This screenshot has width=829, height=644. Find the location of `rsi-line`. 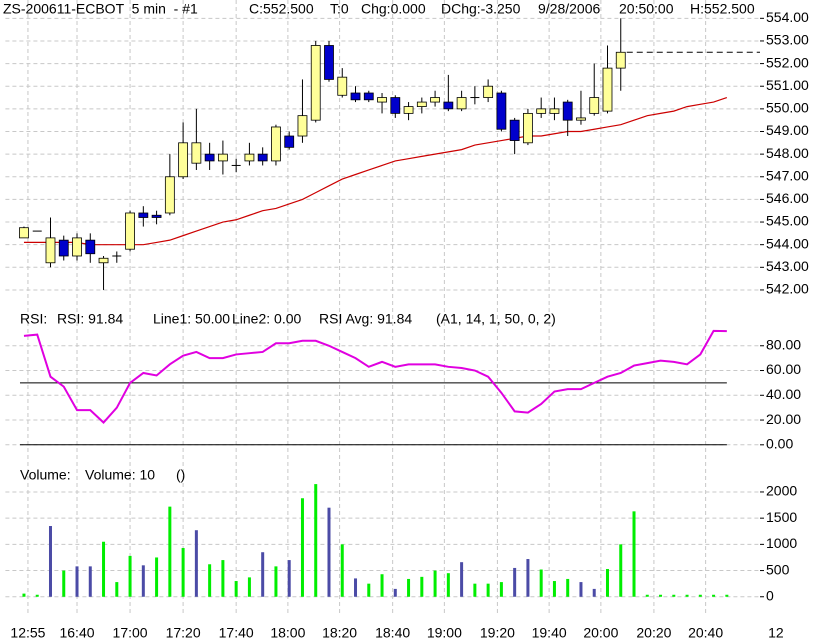

rsi-line is located at coordinates (375, 376).